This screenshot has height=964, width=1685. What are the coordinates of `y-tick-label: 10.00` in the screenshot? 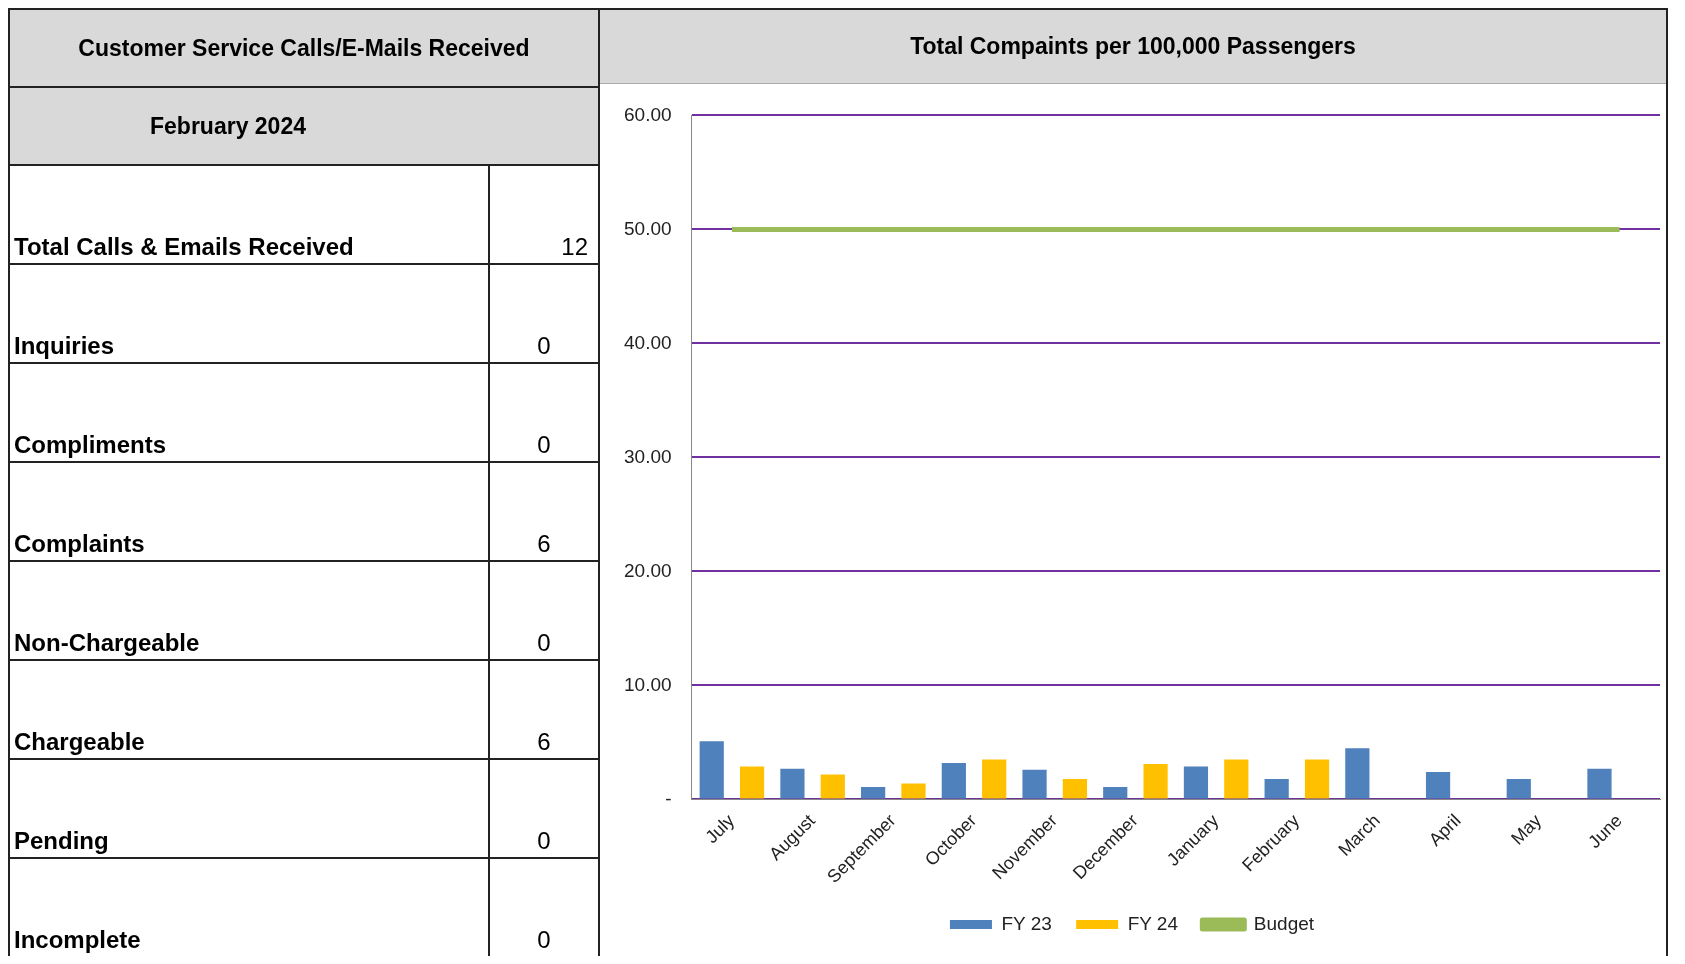 It's located at (648, 684).